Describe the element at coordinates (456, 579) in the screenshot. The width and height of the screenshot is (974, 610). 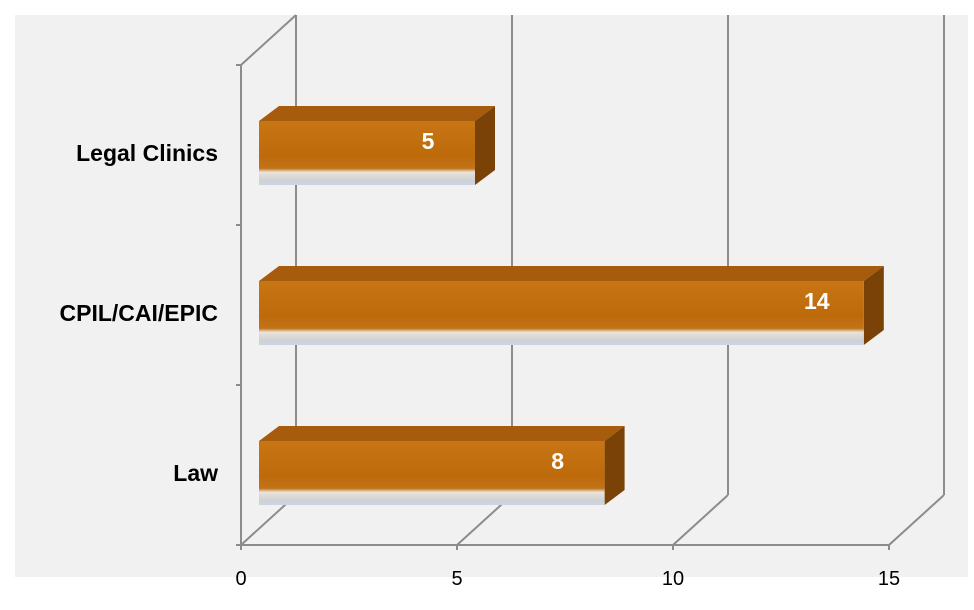
I see `x-tick-label: 5` at that location.